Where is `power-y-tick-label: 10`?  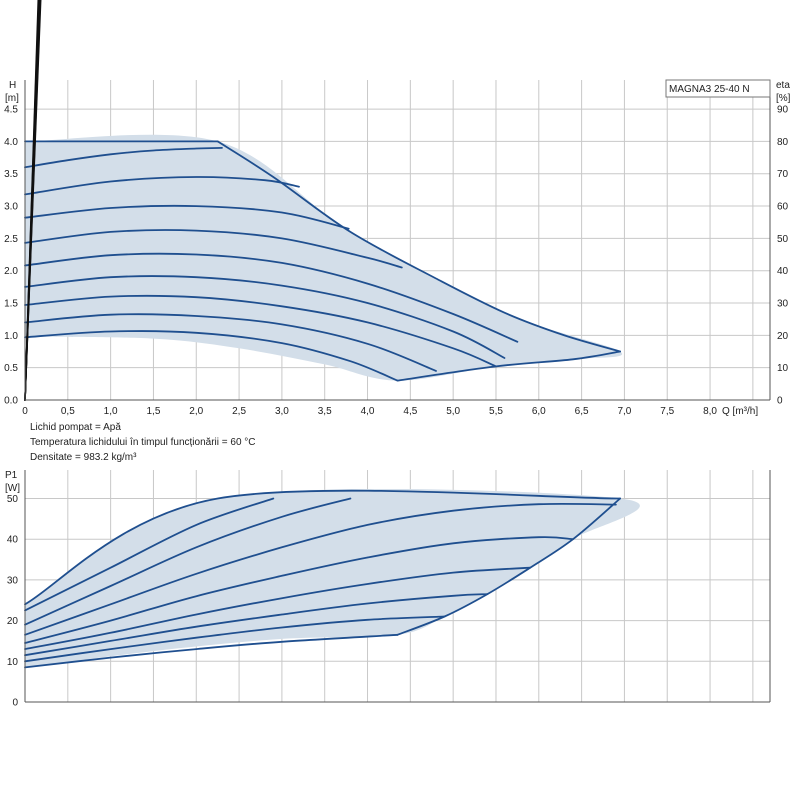
power-y-tick-label: 10 is located at coordinates (13, 662).